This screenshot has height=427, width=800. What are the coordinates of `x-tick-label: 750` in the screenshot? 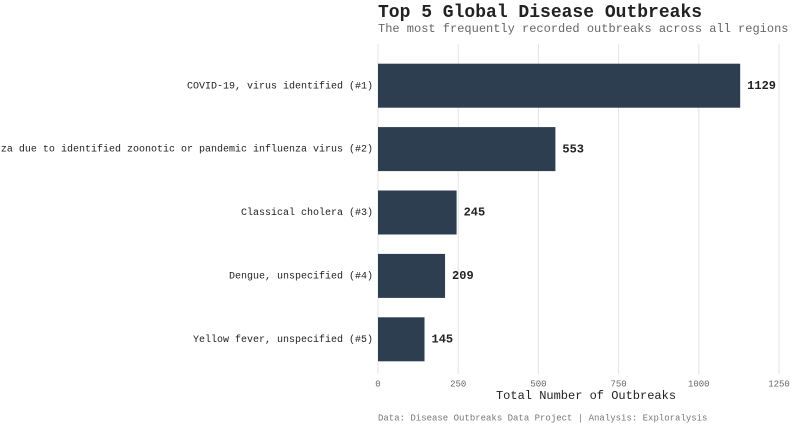 It's located at (618, 384).